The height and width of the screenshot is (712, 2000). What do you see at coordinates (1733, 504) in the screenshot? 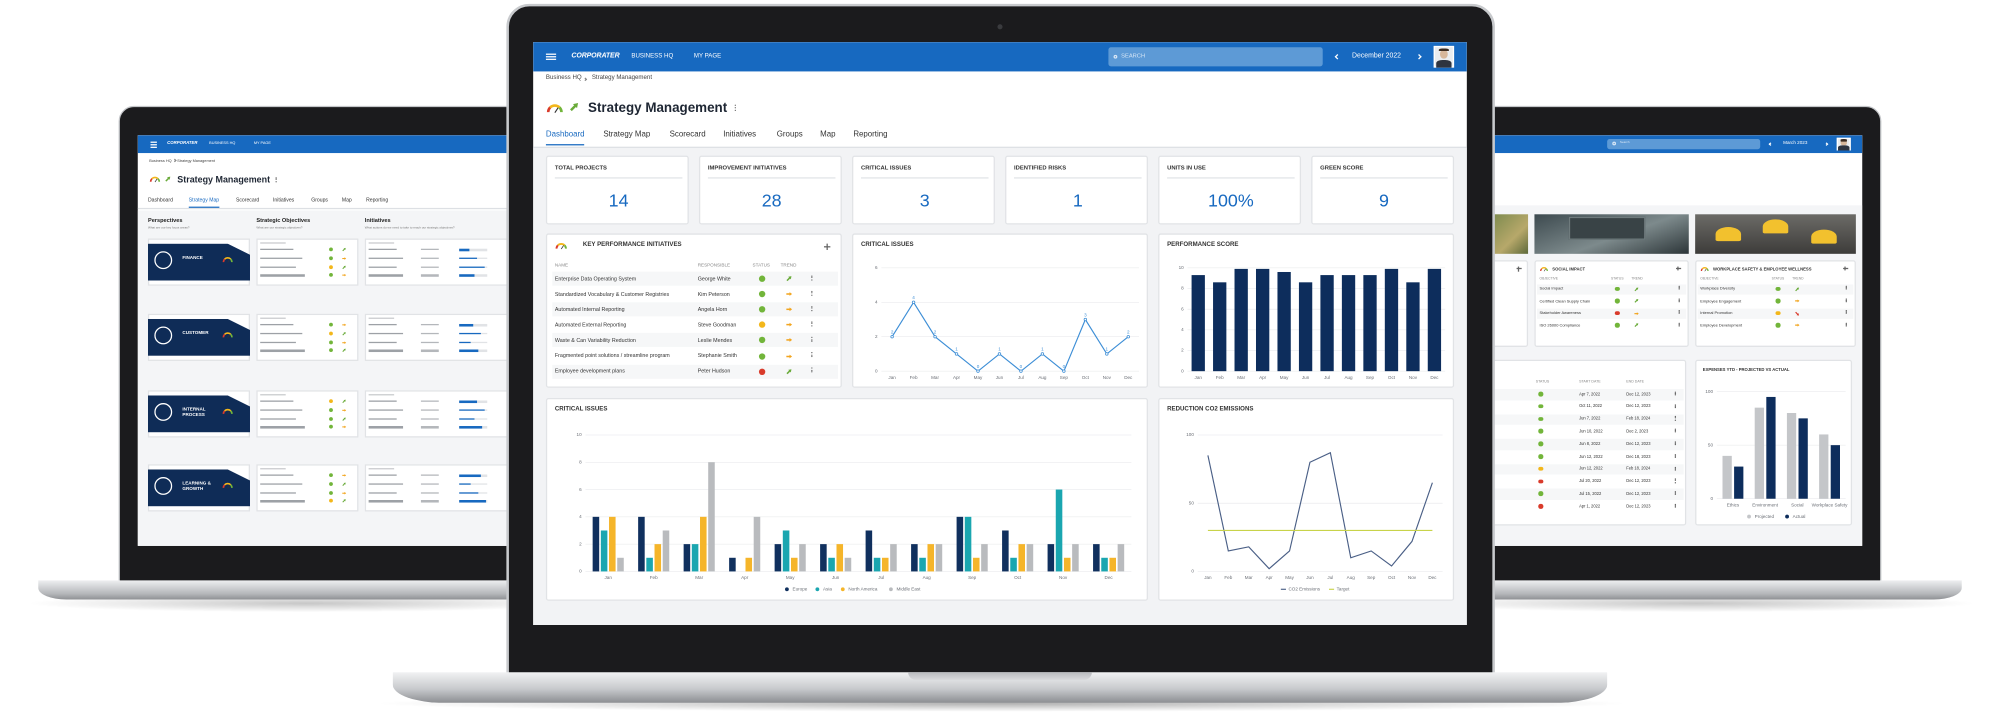
I see `x-tick-label: Ethics` at bounding box center [1733, 504].